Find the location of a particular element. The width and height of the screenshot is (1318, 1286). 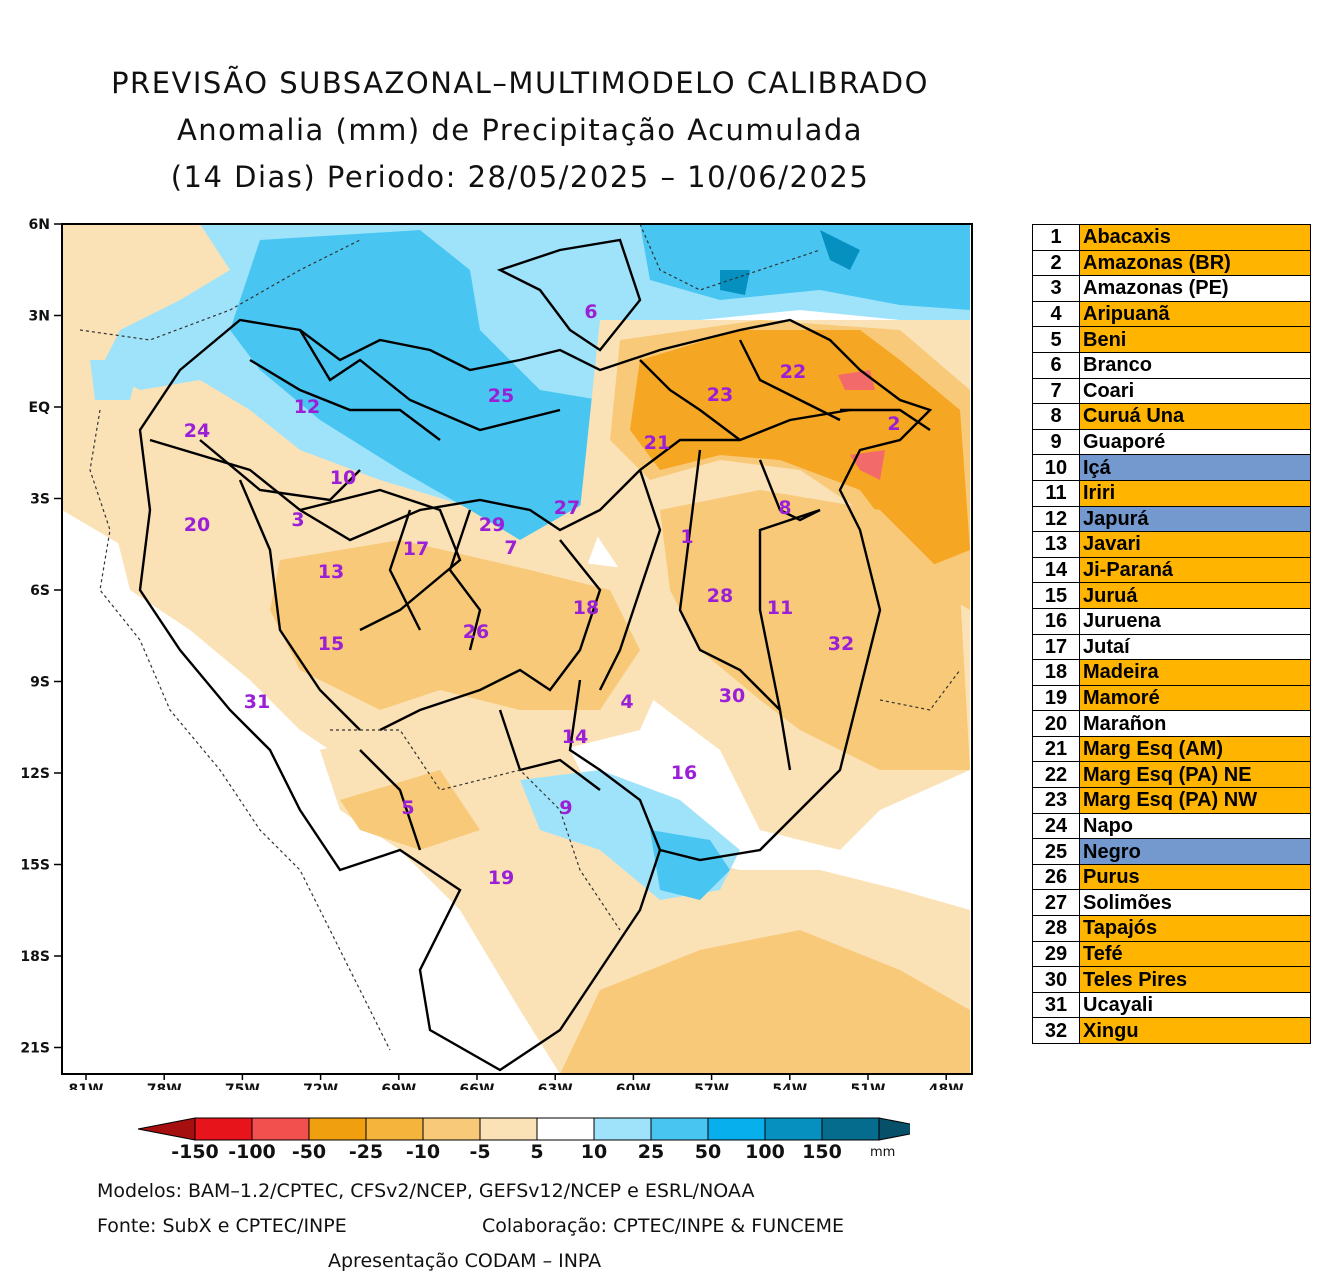

basin-row: 22 Marg Esq (PA) NE is located at coordinates (1171, 775).